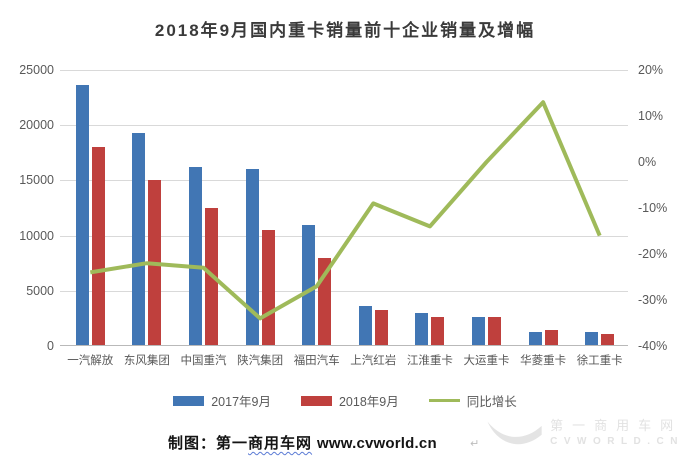 This screenshot has height=465, width=690. Describe the element at coordinates (50, 346) in the screenshot. I see `y-axis-left-label: 0` at that location.